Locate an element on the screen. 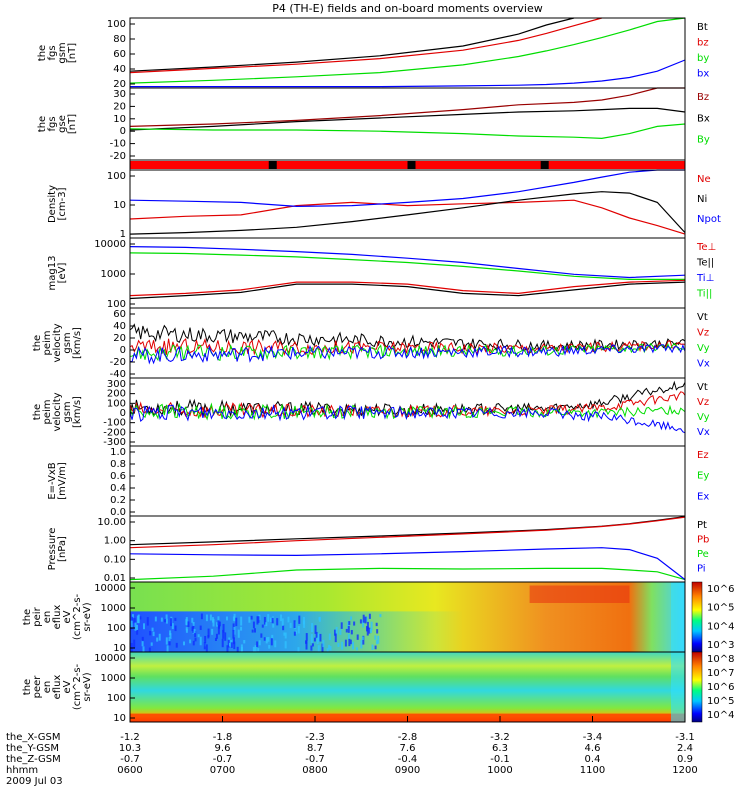 This screenshot has width=750, height=800. series-line-Npot is located at coordinates (407, 188).